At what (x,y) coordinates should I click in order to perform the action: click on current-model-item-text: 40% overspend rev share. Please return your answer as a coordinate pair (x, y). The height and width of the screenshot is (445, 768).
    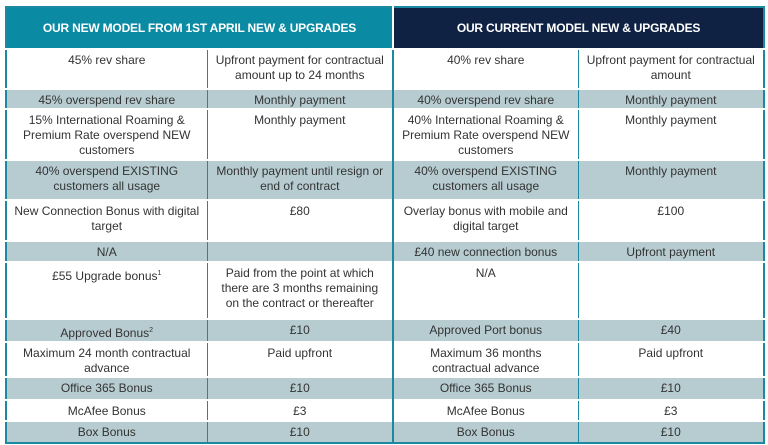
    Looking at the image, I should click on (486, 100).